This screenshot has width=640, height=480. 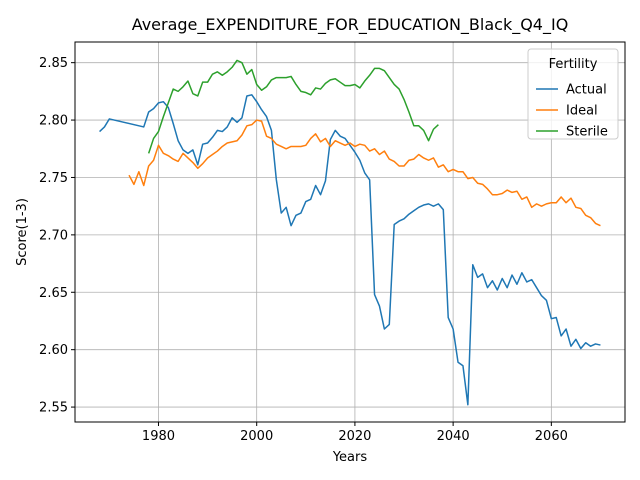 What do you see at coordinates (53, 63) in the screenshot?
I see `y-tick-label: 2.85` at bounding box center [53, 63].